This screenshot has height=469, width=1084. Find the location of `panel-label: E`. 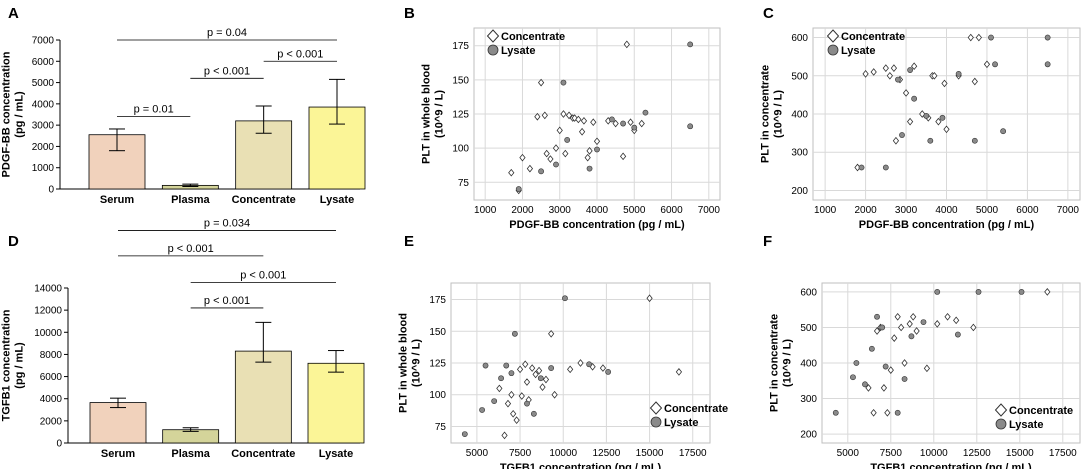

panel-label: E is located at coordinates (409, 241).